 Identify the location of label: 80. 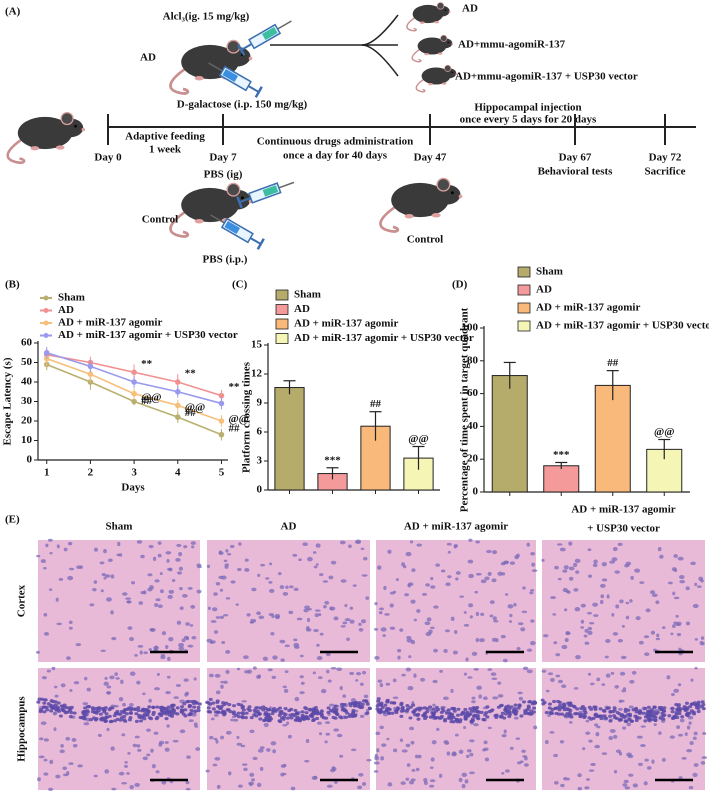
(473, 360).